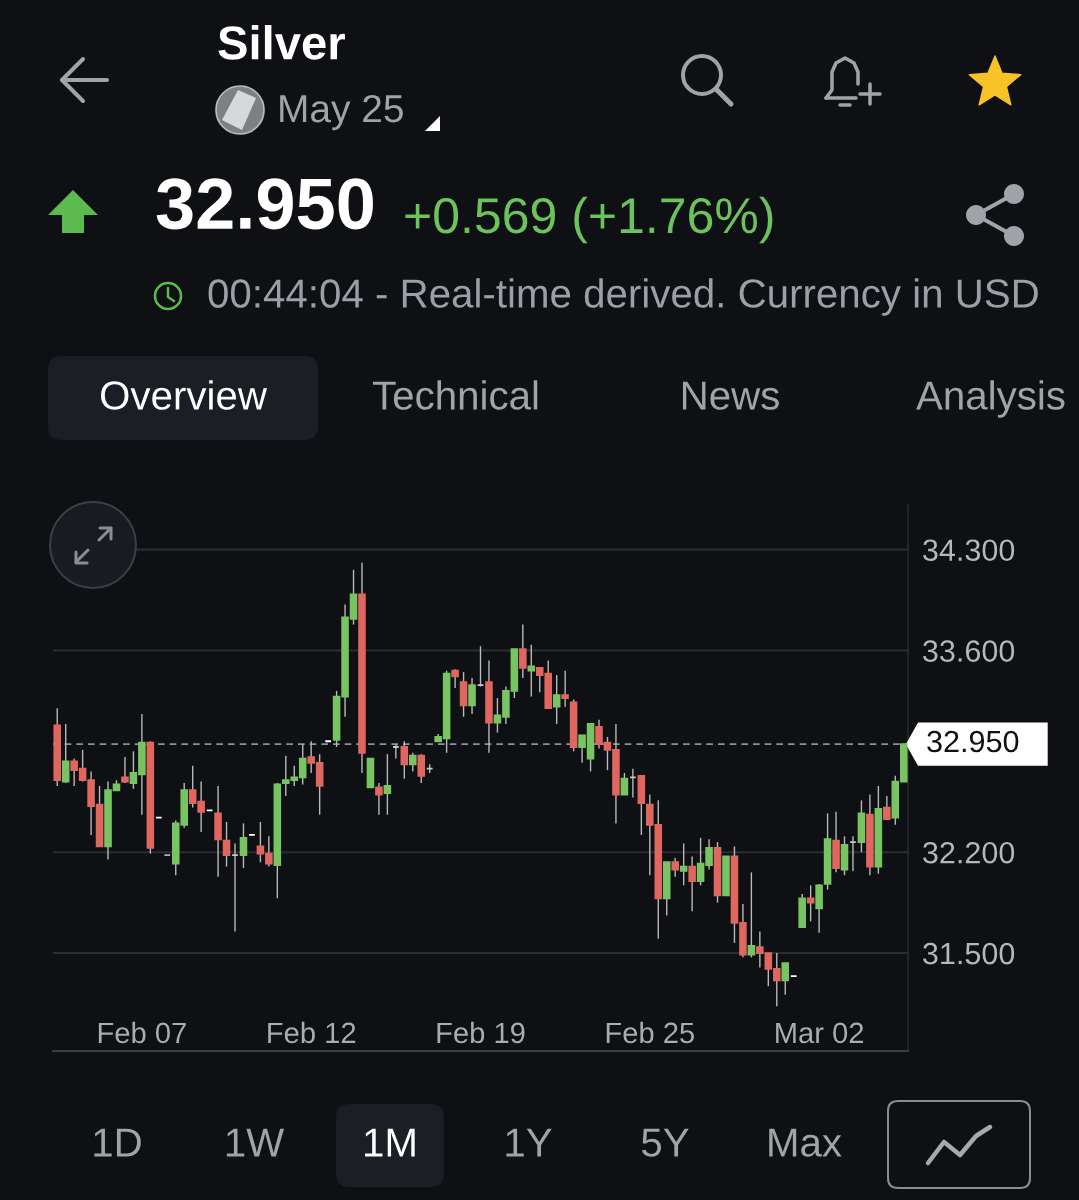 The height and width of the screenshot is (1200, 1079). I want to click on y-tick-label: 33.600, so click(969, 651).